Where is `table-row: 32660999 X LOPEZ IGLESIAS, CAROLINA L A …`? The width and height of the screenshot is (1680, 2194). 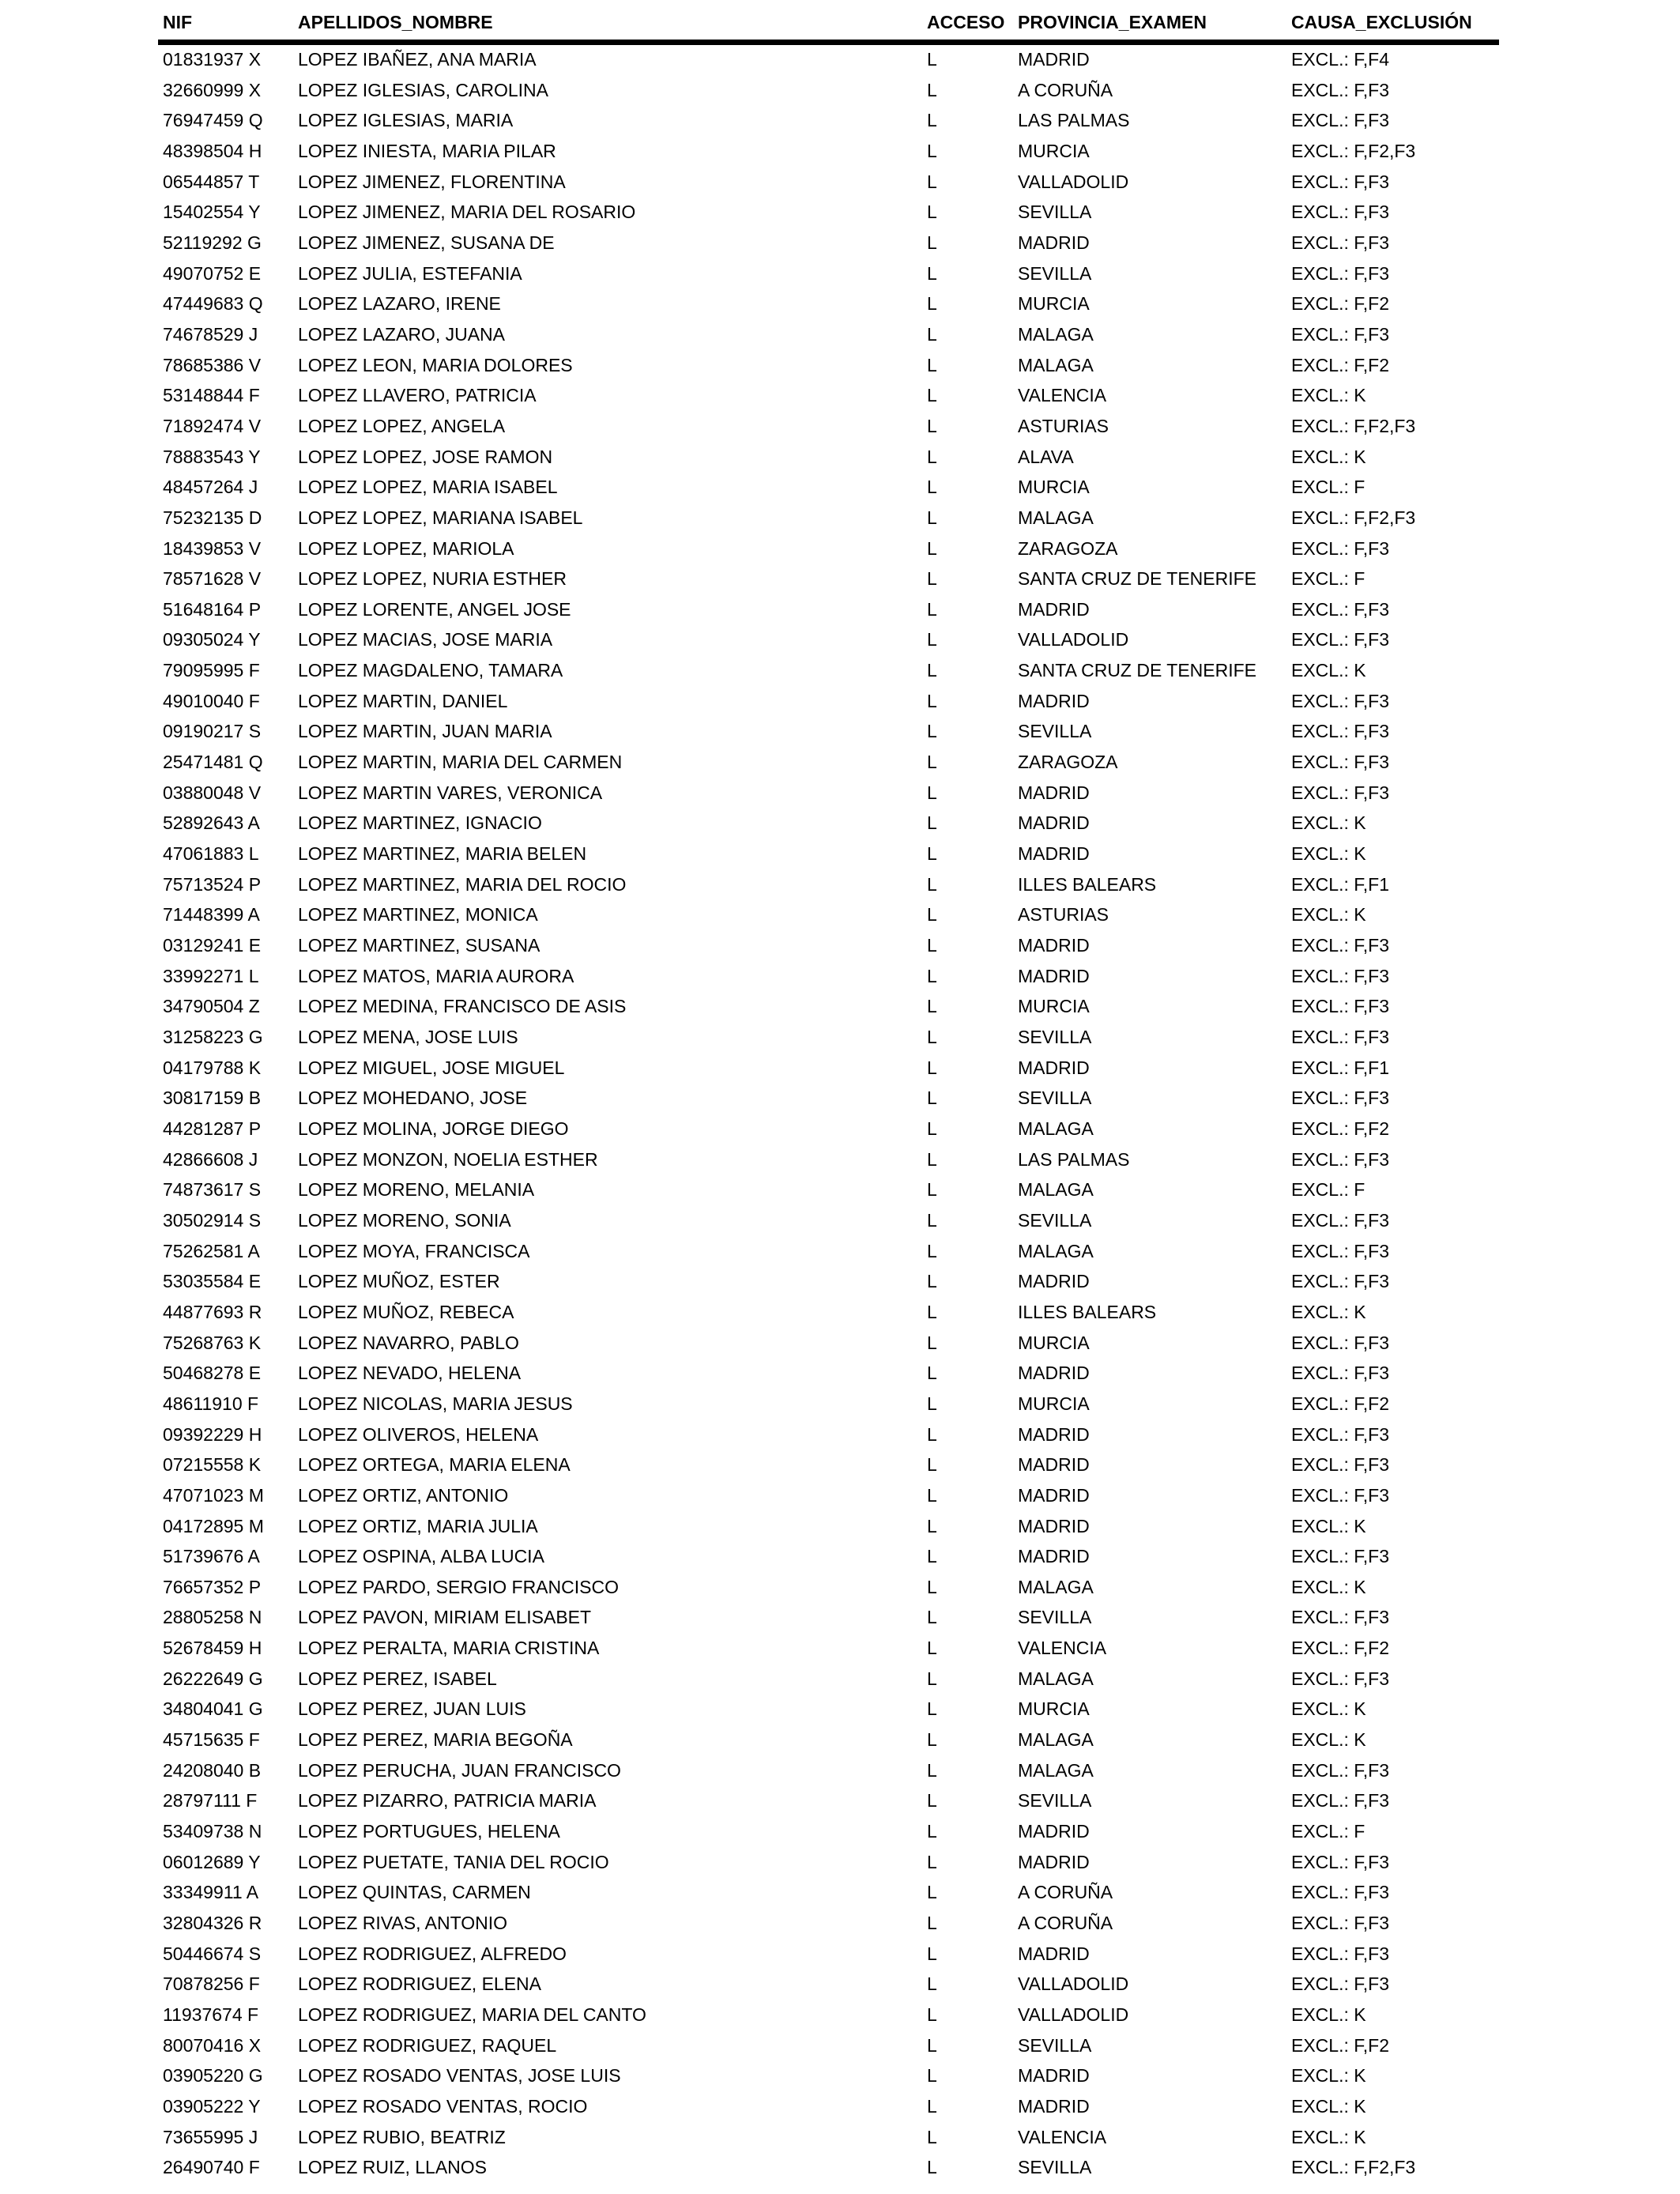
table-row: 32660999 X LOPEZ IGLESIAS, CAROLINA L A … is located at coordinates (840, 90).